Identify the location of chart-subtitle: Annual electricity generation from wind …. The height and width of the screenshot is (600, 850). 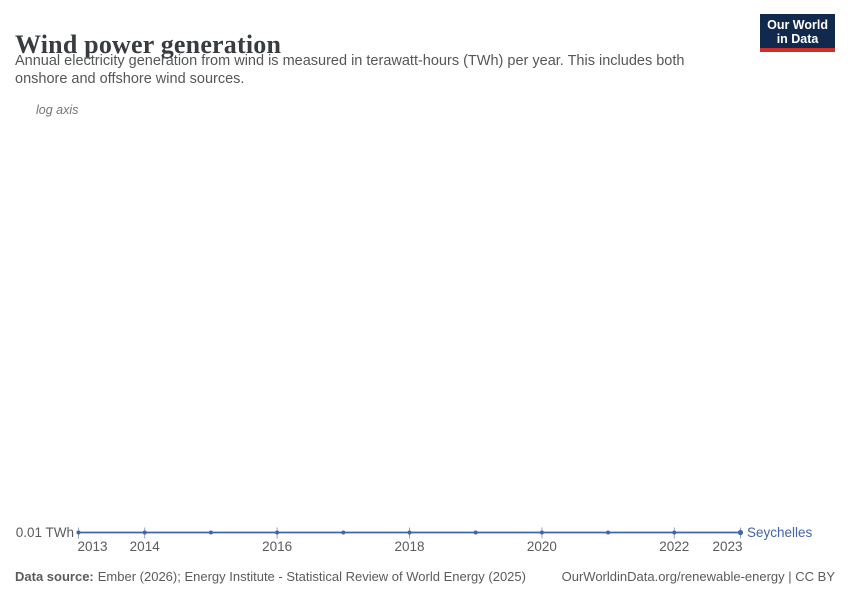
(380, 70).